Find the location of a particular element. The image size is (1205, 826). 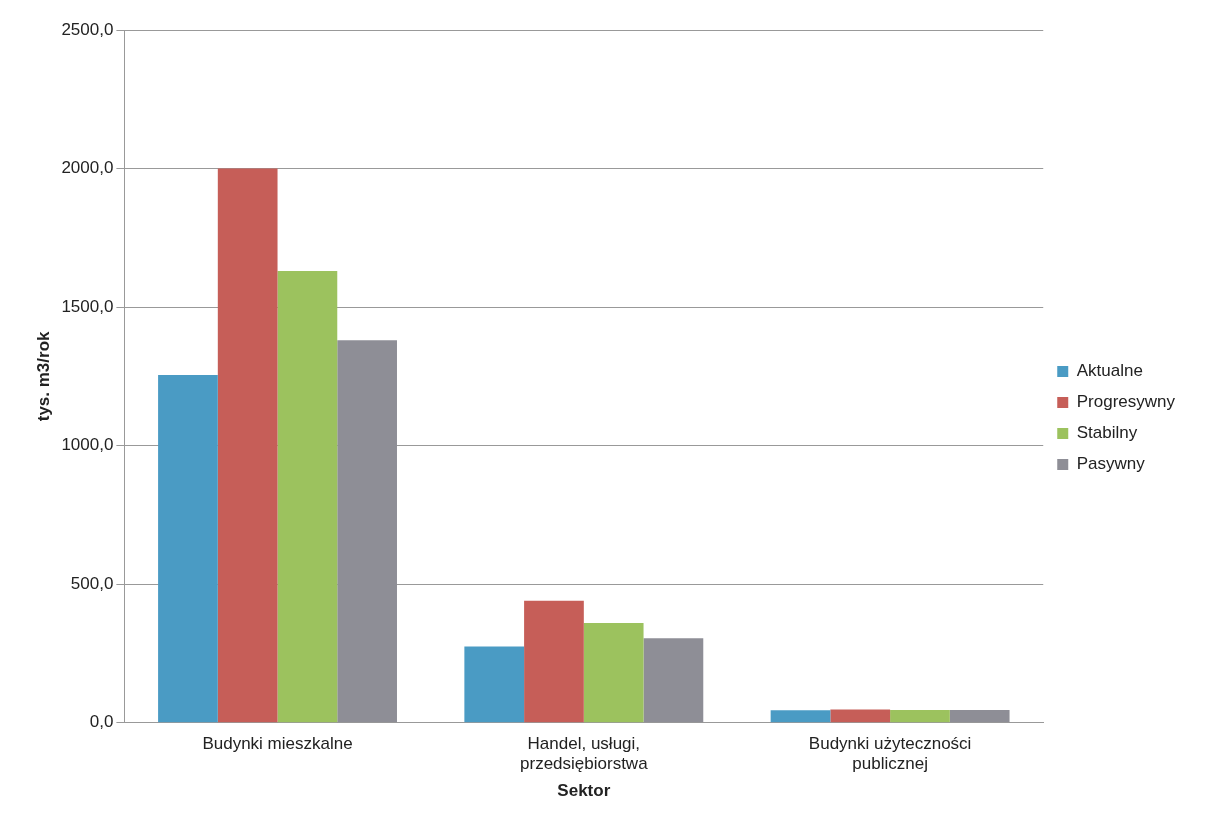

y-tick-label: 2500,0 is located at coordinates (87, 29).